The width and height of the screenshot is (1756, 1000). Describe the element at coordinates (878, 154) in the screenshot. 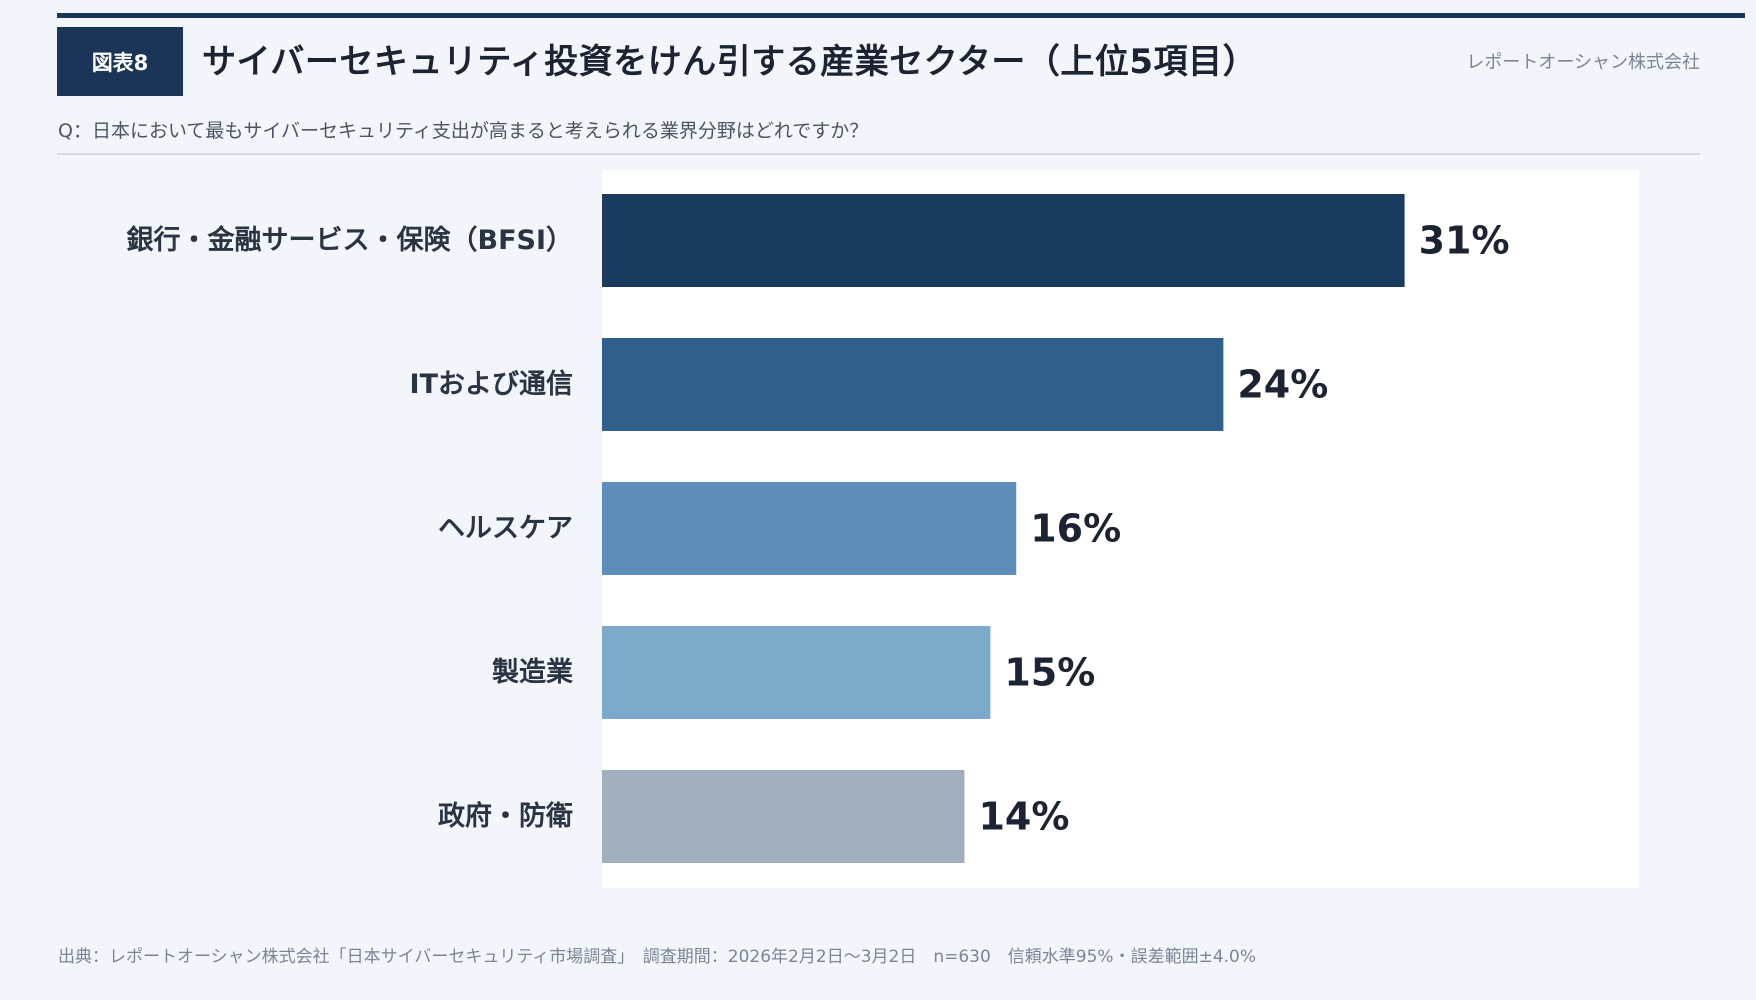

I see `question-divider` at that location.